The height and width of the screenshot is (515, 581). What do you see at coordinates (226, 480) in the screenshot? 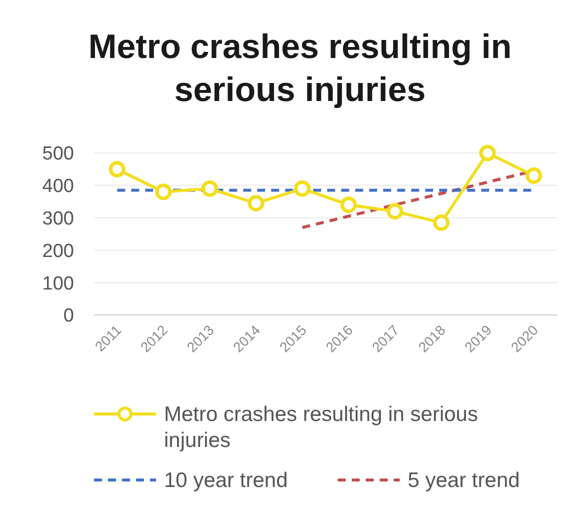
I see `legend-label: 10 year trend` at bounding box center [226, 480].